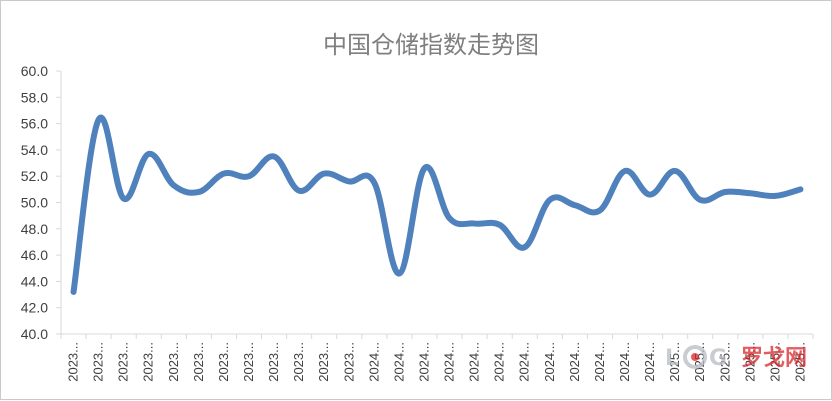 This screenshot has width=832, height=401. What do you see at coordinates (34, 124) in the screenshot?
I see `y-tick-label: 56.0` at bounding box center [34, 124].